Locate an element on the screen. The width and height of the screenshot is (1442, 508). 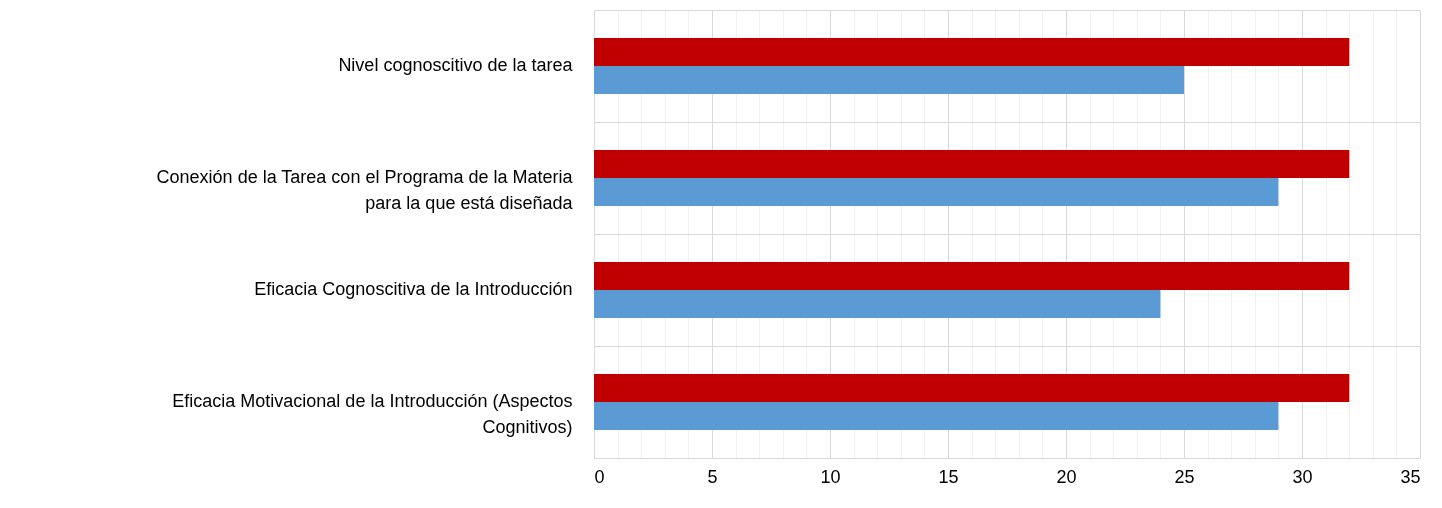
x-tick-label: 5 is located at coordinates (712, 476).